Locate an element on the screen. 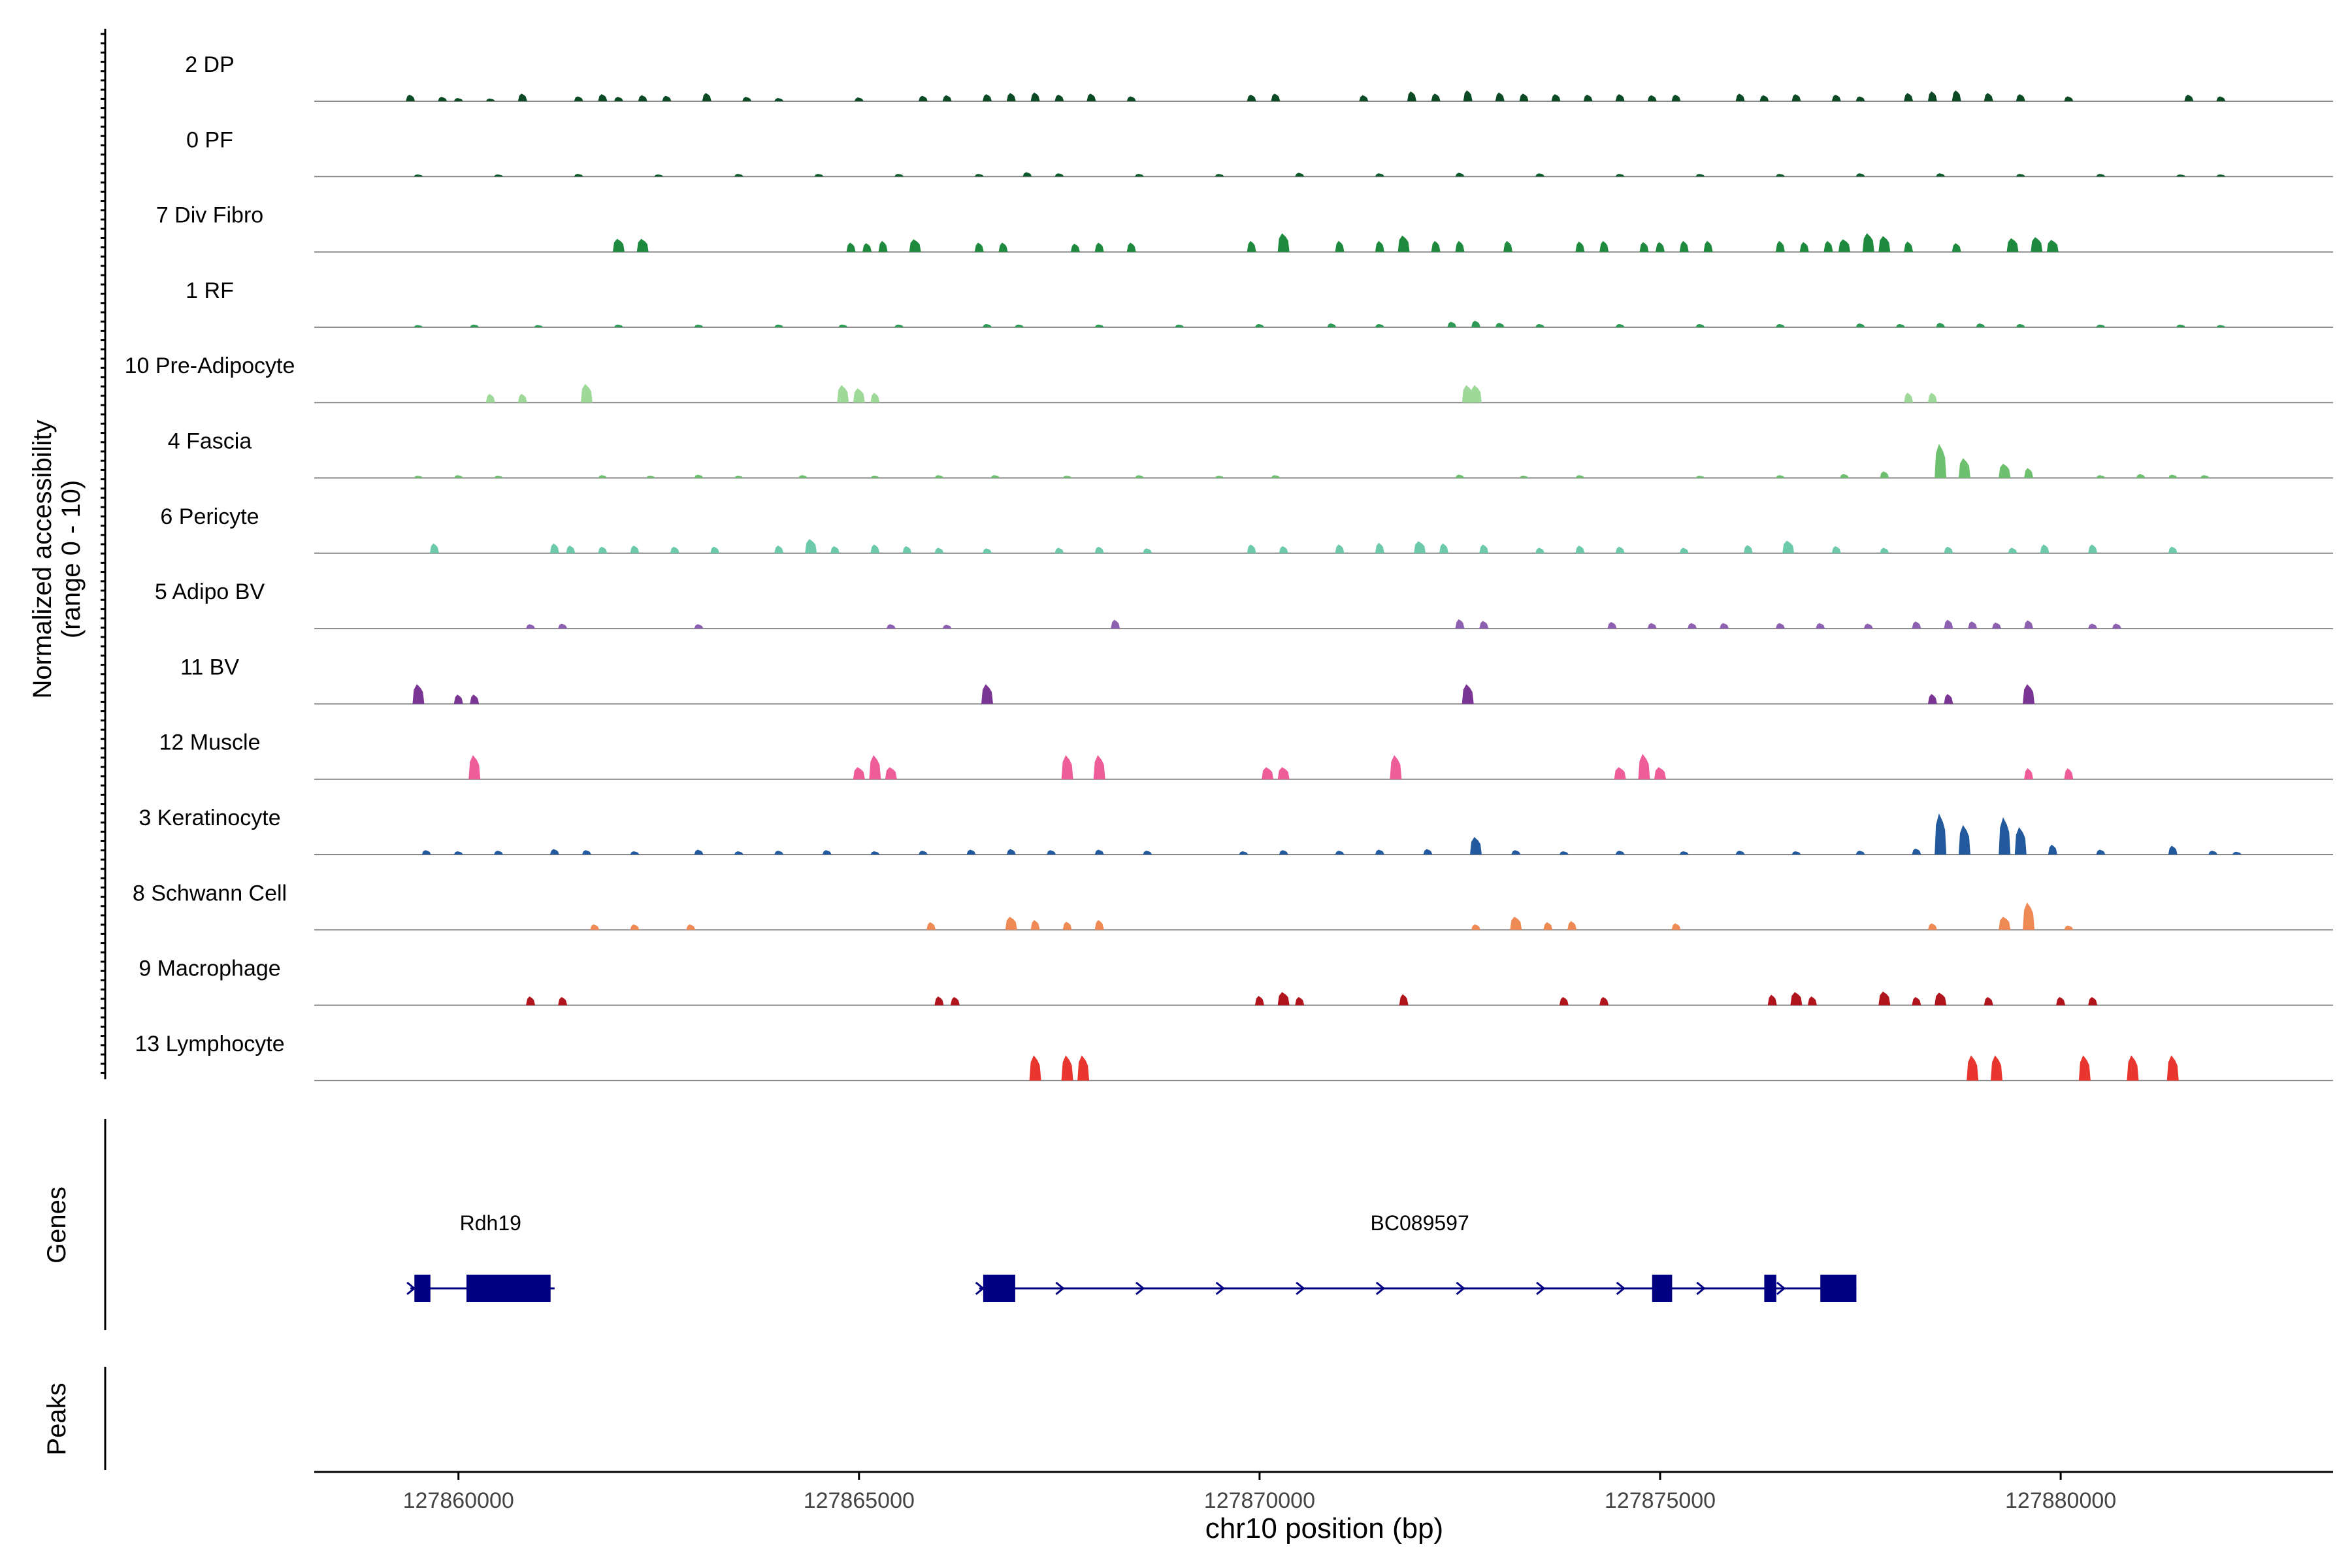  track-label: 8 Schwann Cell is located at coordinates (210, 893).